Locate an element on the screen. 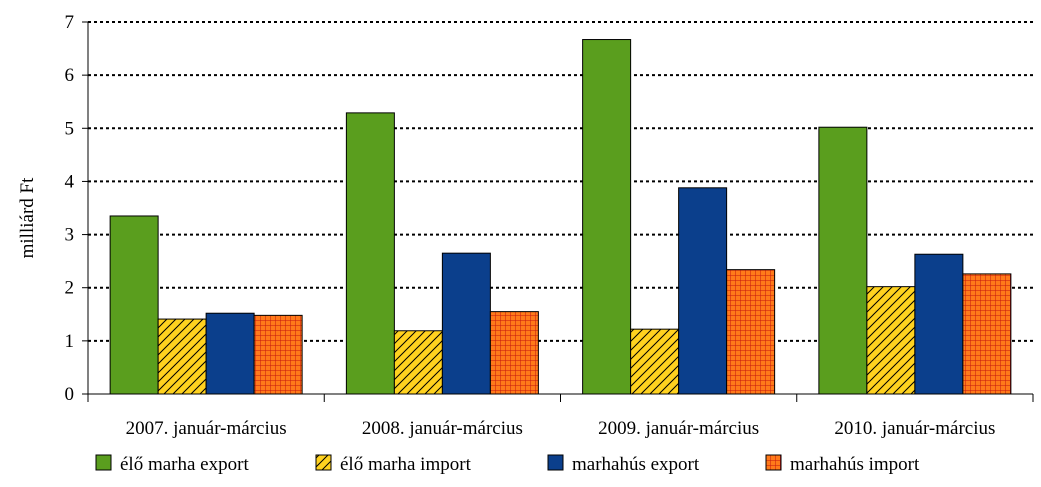 This screenshot has height=487, width=1041. y-tick-label: 3 is located at coordinates (70, 235).